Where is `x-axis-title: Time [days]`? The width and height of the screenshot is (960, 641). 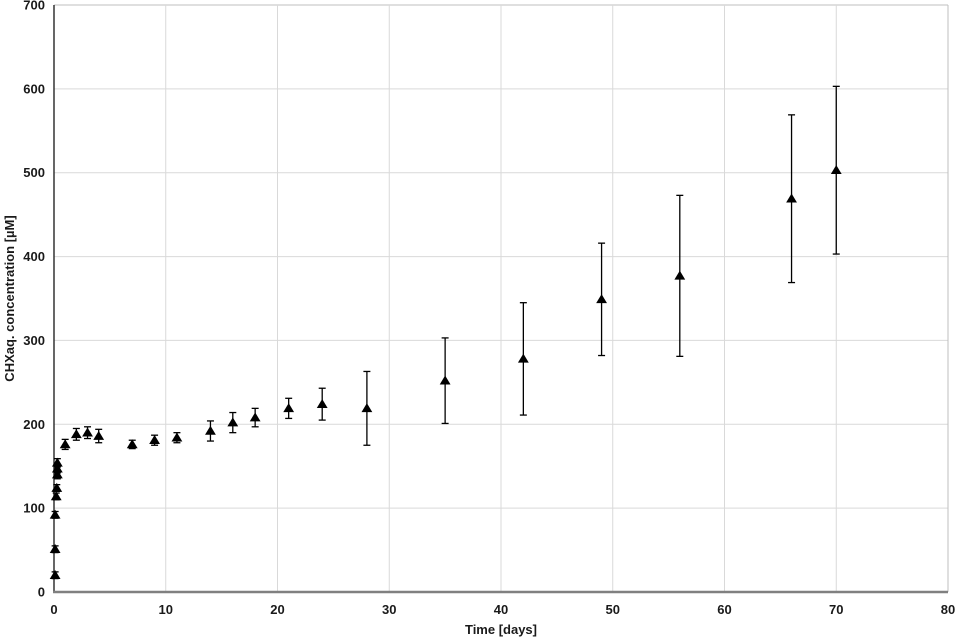 x-axis-title: Time [days] is located at coordinates (501, 629).